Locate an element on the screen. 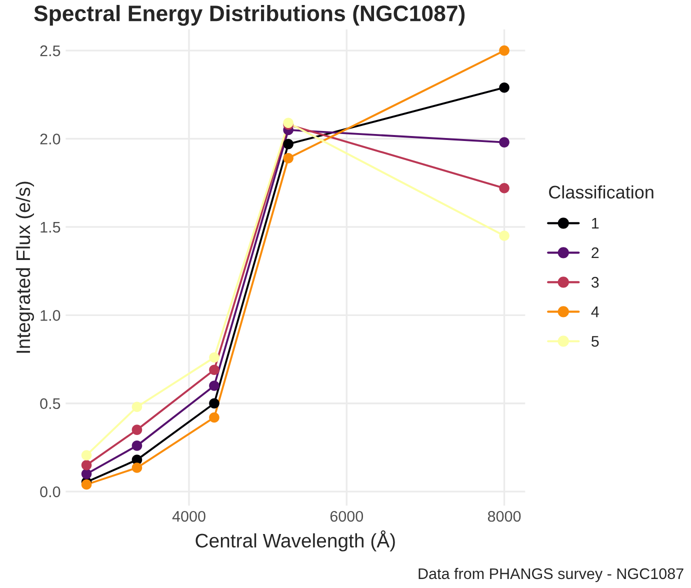 The height and width of the screenshot is (588, 691). x-axis-title: Central Wavelength (Å) is located at coordinates (295, 541).